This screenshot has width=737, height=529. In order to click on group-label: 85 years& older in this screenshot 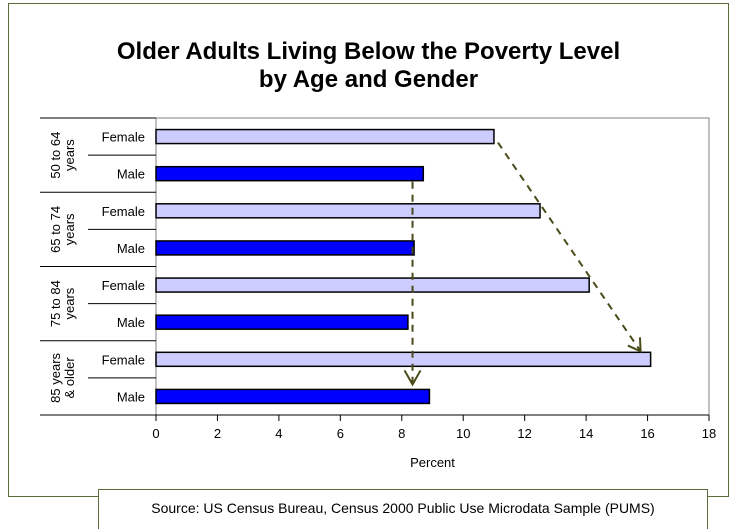, I will do `click(62, 377)`.